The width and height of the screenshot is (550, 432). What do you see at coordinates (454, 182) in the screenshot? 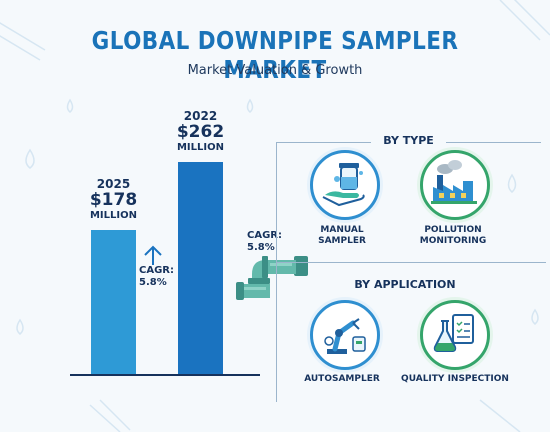
I see `factory-icon` at bounding box center [454, 182].